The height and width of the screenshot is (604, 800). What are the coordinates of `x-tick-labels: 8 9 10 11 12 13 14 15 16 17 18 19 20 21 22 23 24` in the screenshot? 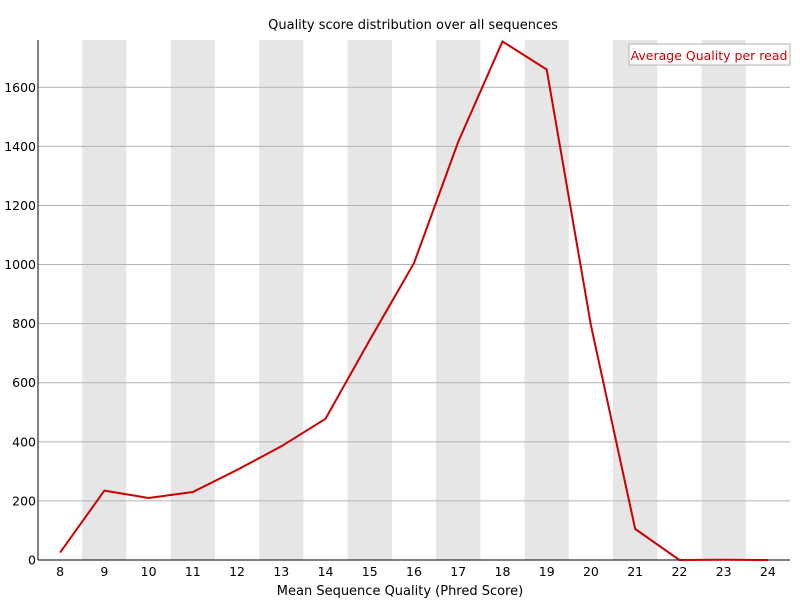 It's located at (416, 571).